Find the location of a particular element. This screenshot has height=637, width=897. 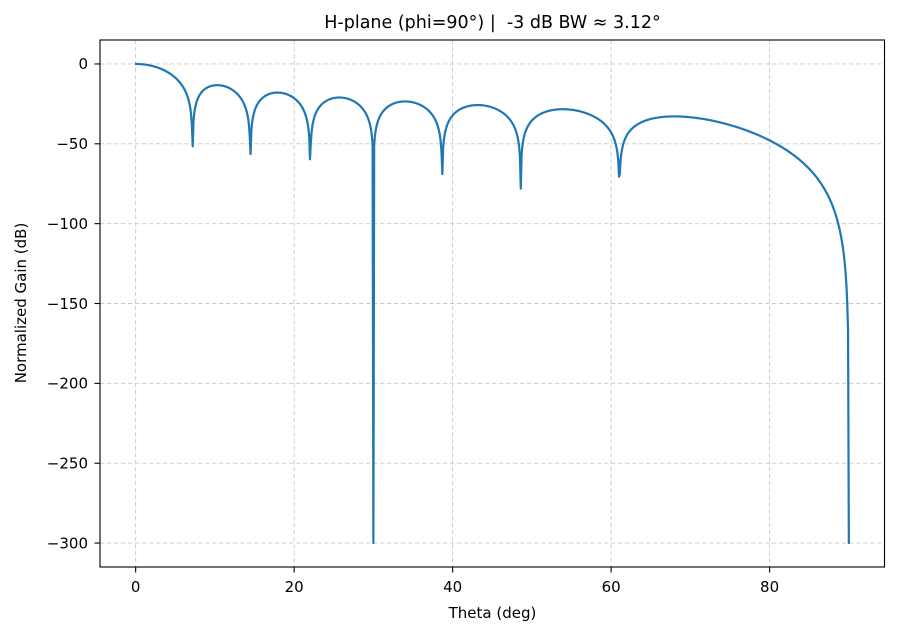

y-tick-label: −150 is located at coordinates (67, 304).